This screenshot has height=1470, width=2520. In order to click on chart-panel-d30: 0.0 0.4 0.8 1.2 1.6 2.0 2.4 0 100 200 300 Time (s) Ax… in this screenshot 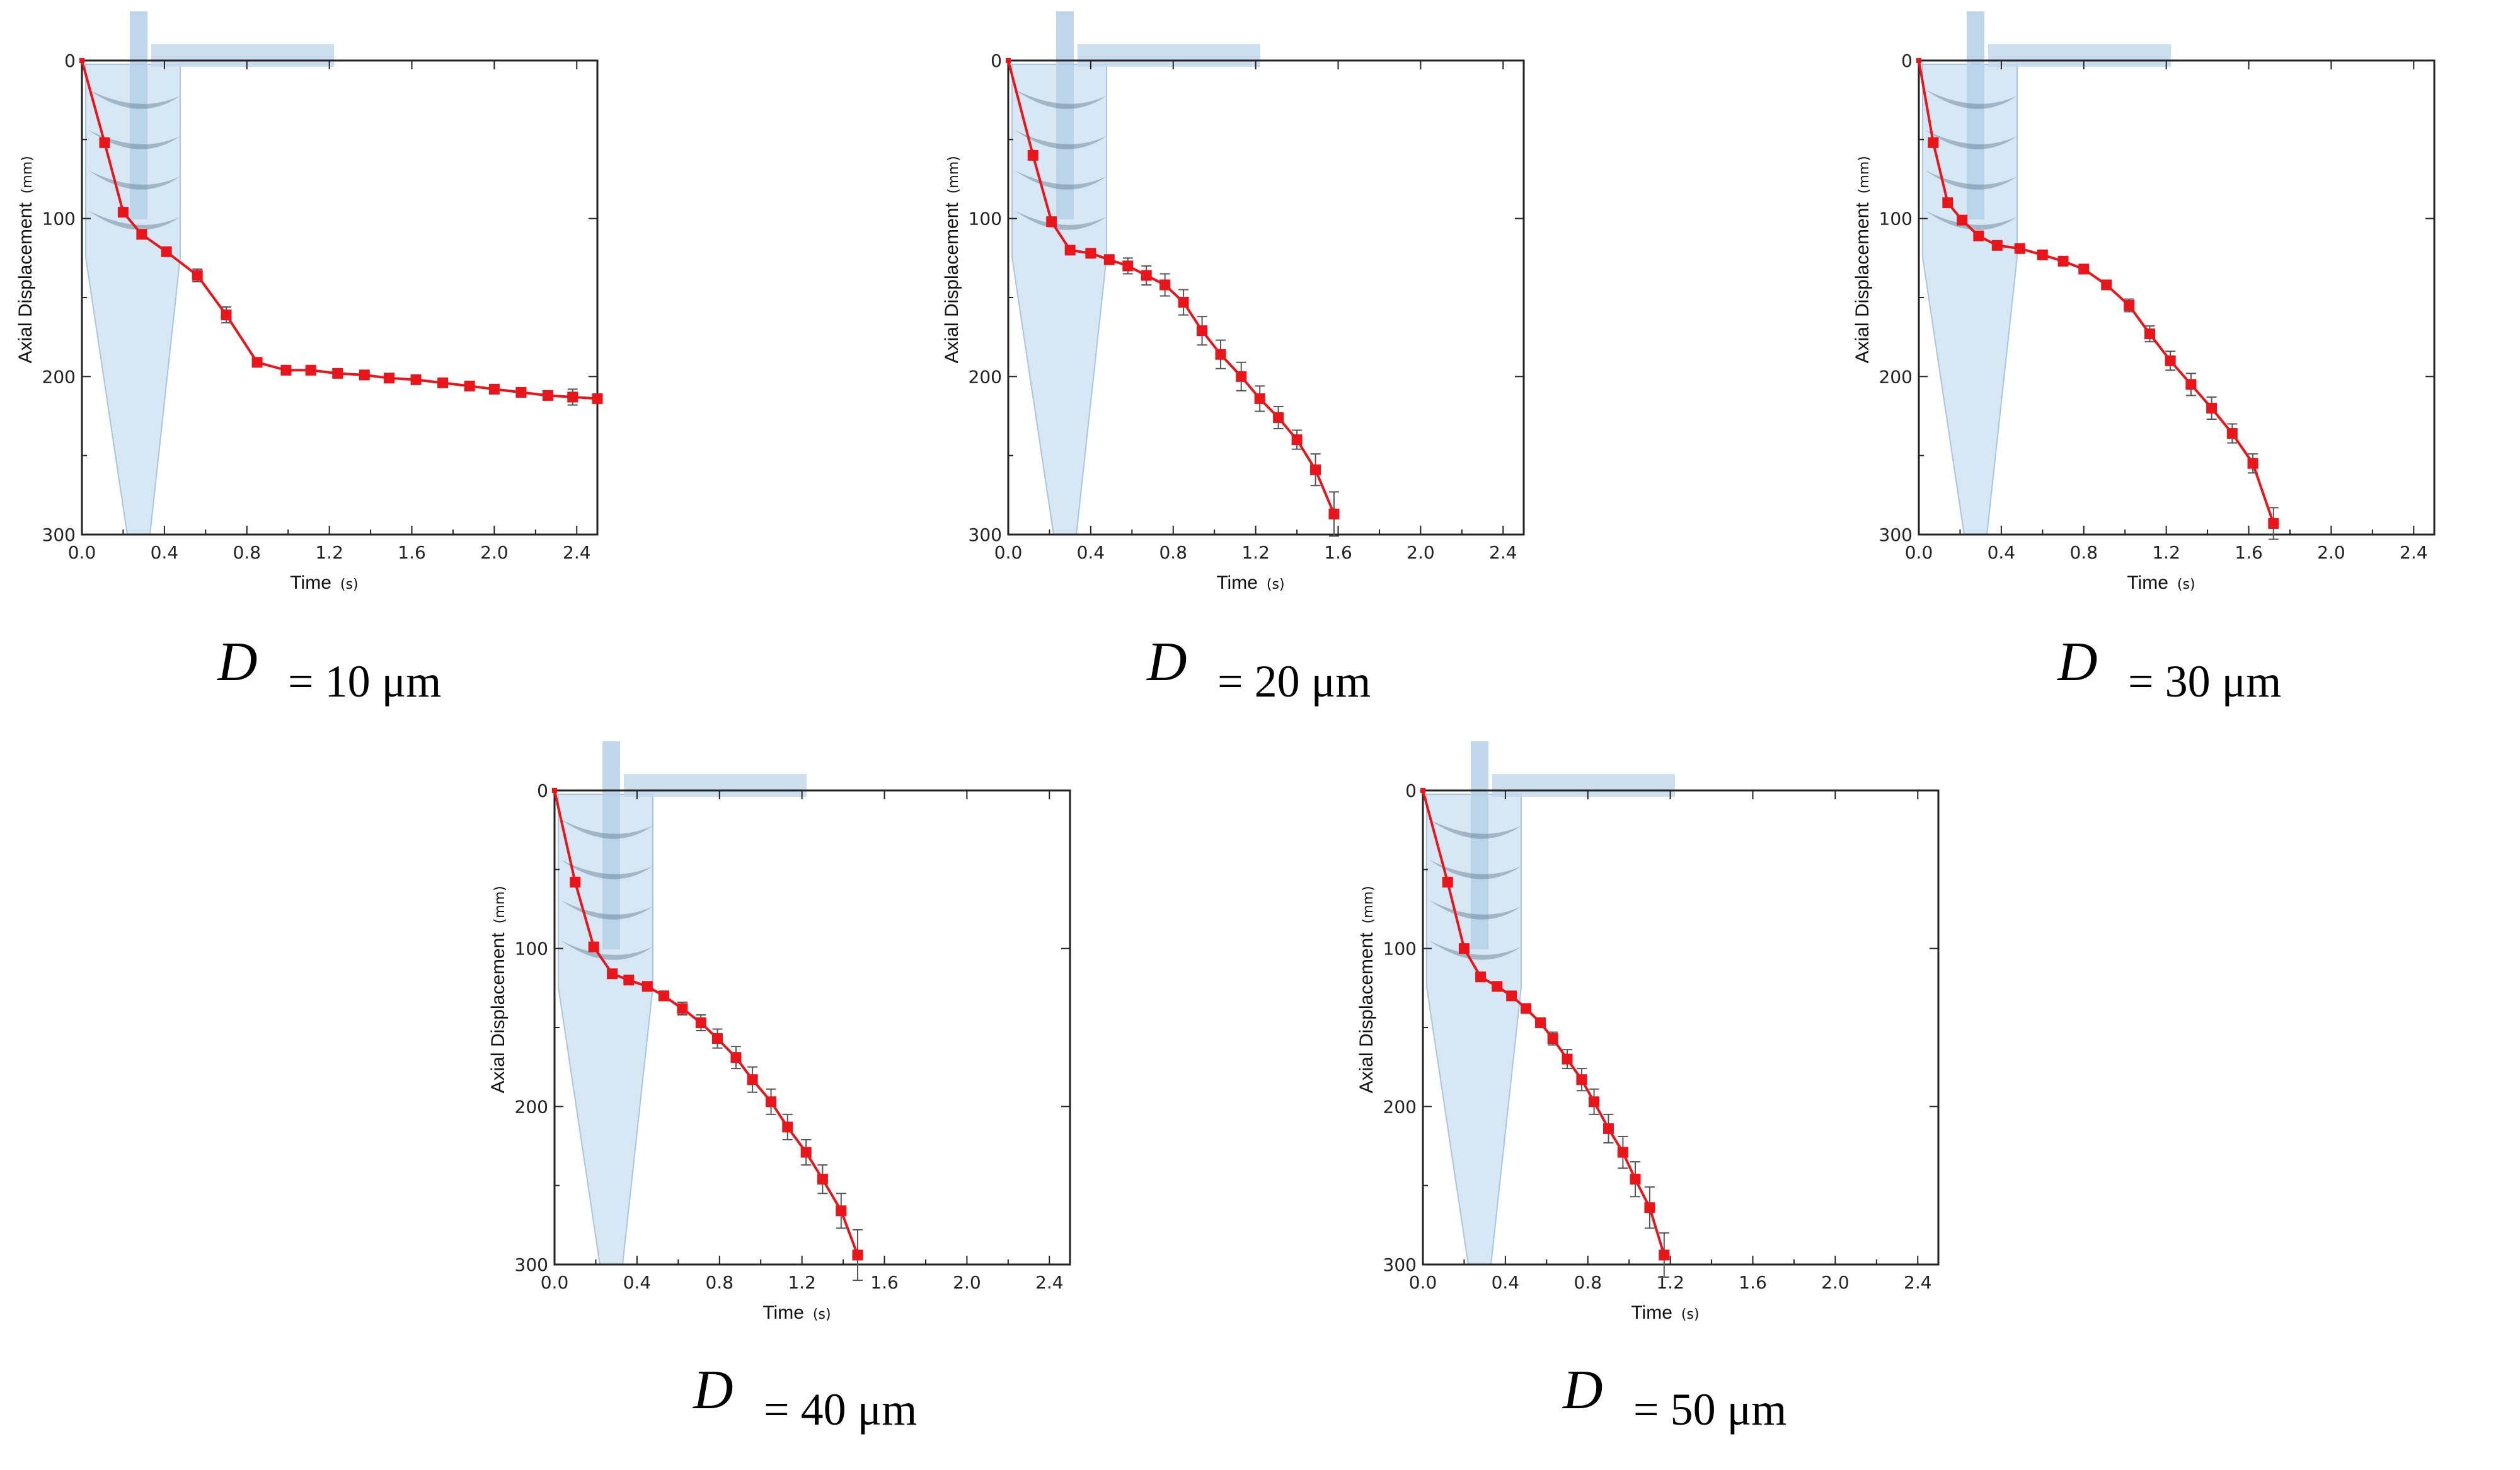, I will do `click(2165, 302)`.